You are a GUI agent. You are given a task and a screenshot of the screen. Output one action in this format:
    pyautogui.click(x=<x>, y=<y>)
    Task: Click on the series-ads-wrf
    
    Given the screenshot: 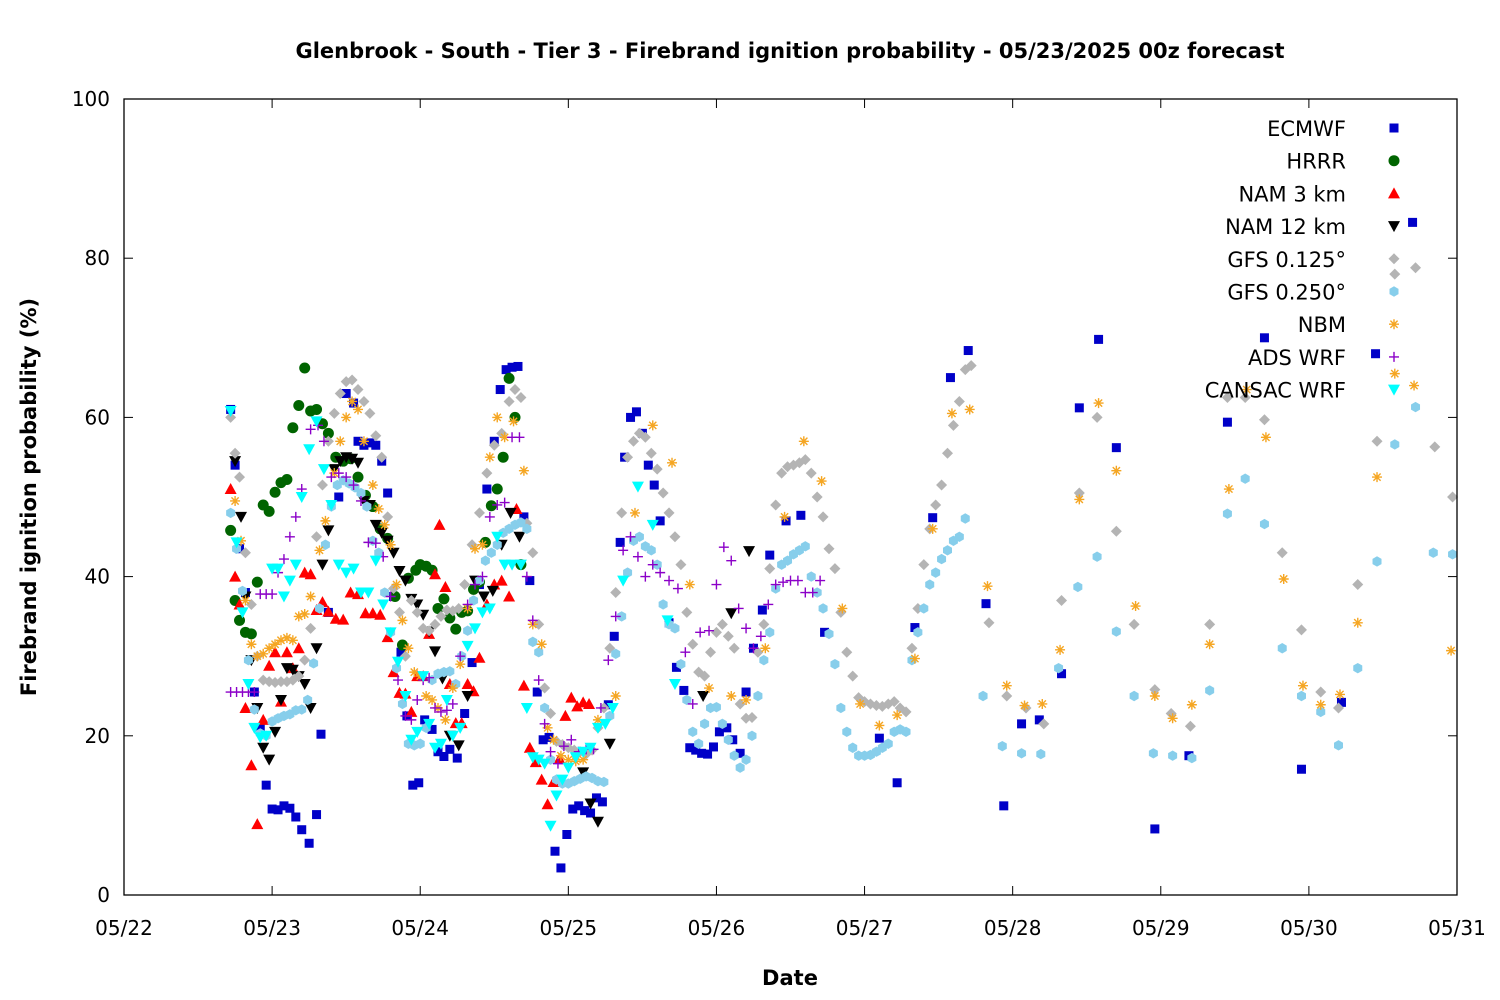 What is the action you would take?
    pyautogui.click(x=525, y=594)
    